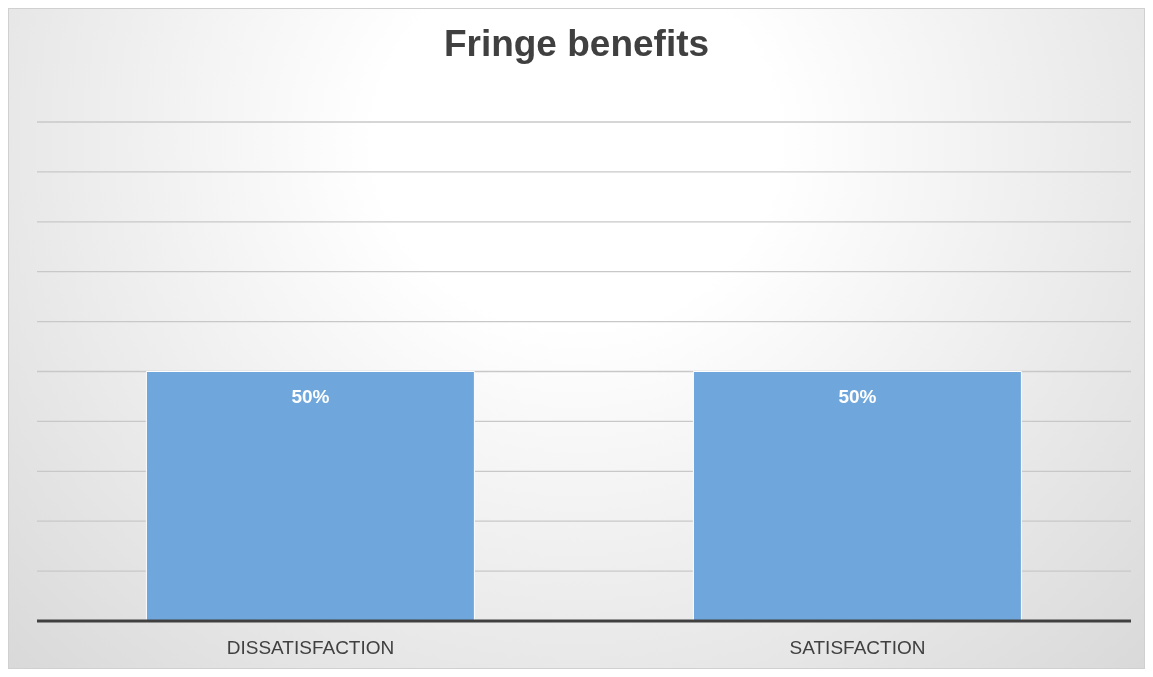 Image resolution: width=1153 pixels, height=677 pixels. What do you see at coordinates (857, 648) in the screenshot?
I see `x-tick-label: SATISFACTION` at bounding box center [857, 648].